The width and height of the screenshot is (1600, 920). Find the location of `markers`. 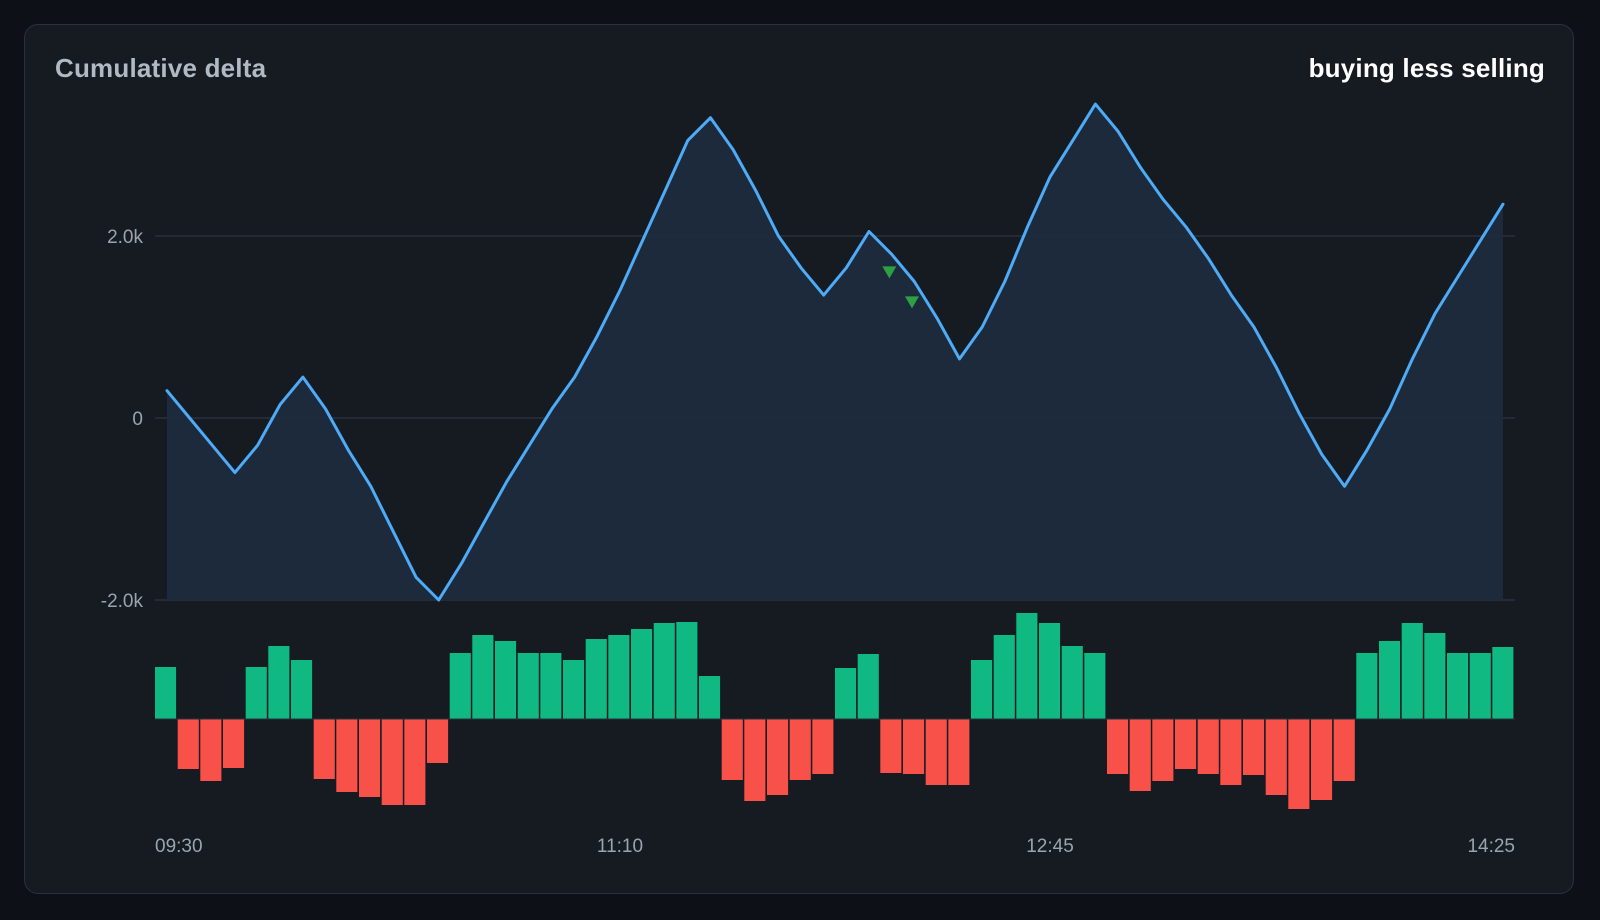

markers is located at coordinates (900, 287).